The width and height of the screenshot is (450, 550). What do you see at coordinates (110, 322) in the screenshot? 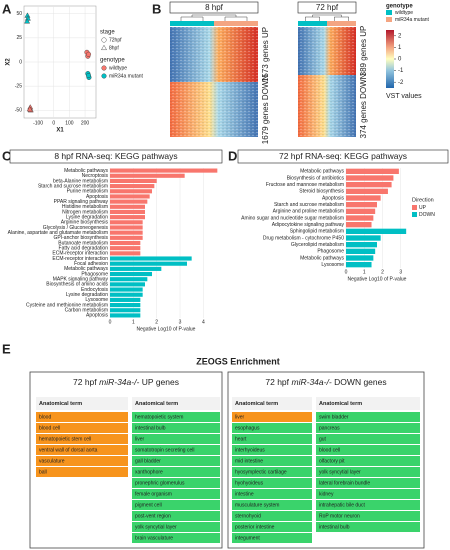
I see `x-tick-label: 0` at bounding box center [110, 322].